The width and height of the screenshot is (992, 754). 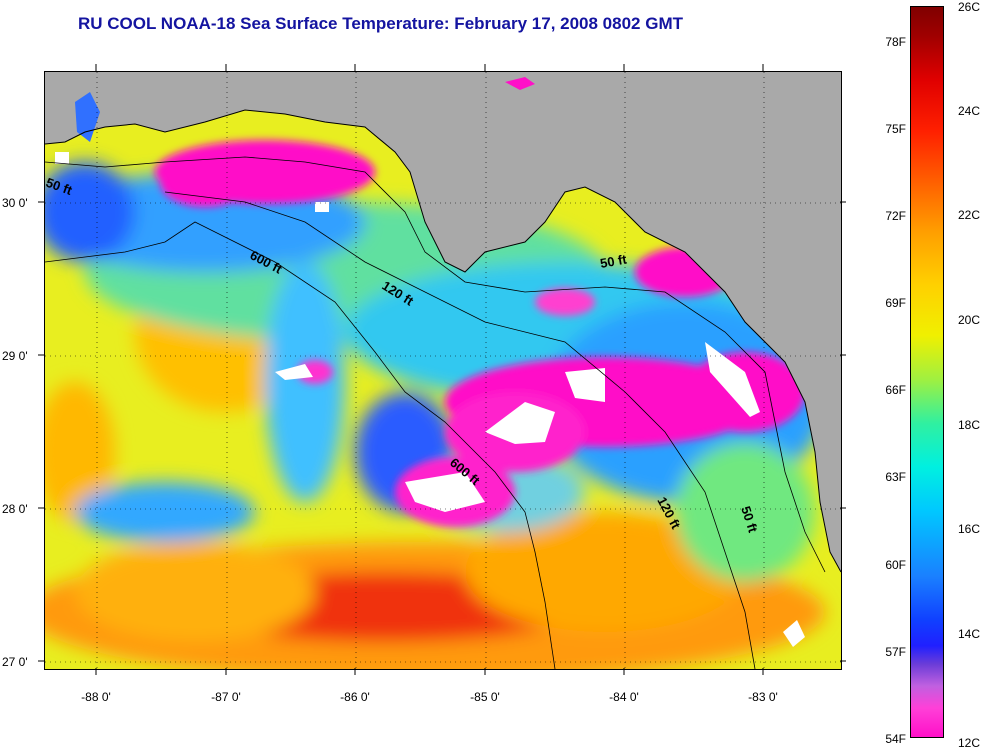 What do you see at coordinates (15, 509) in the screenshot?
I see `lat-label-28: 28 0'` at bounding box center [15, 509].